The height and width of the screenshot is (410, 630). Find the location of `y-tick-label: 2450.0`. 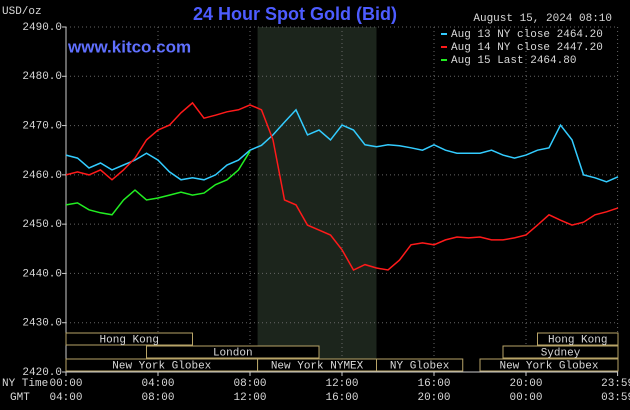

y-tick-label: 2450.0 is located at coordinates (42, 225).